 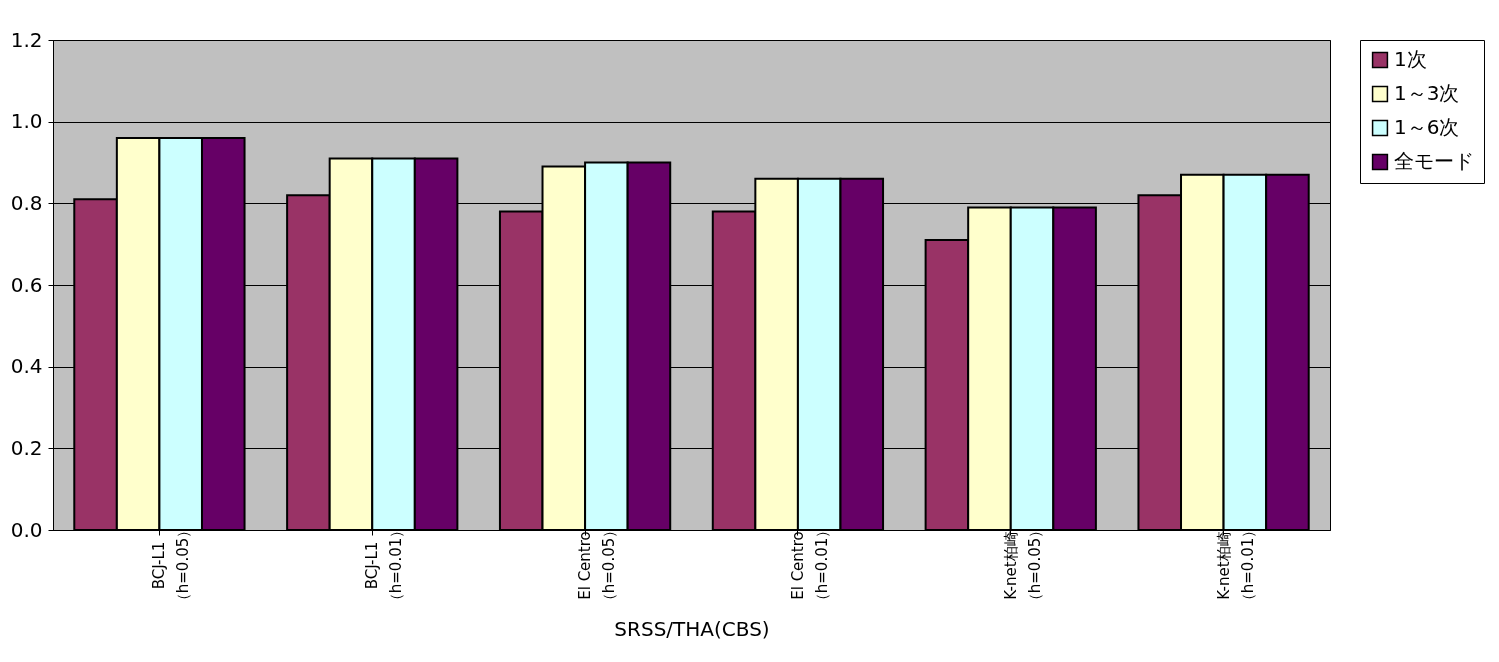 I want to click on y-tick-label: 0.6, so click(x=26, y=284).